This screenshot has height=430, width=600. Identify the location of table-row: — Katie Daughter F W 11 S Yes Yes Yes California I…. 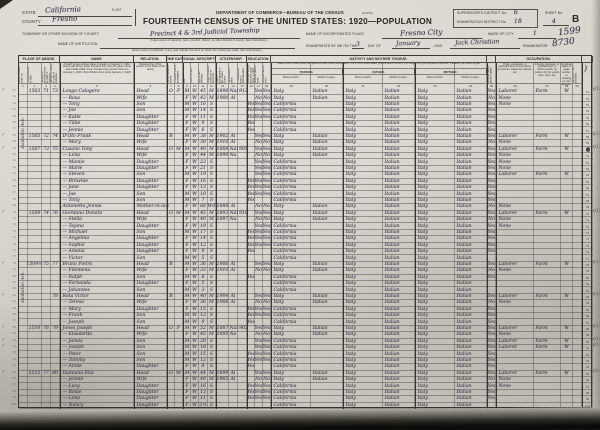
(306, 117).